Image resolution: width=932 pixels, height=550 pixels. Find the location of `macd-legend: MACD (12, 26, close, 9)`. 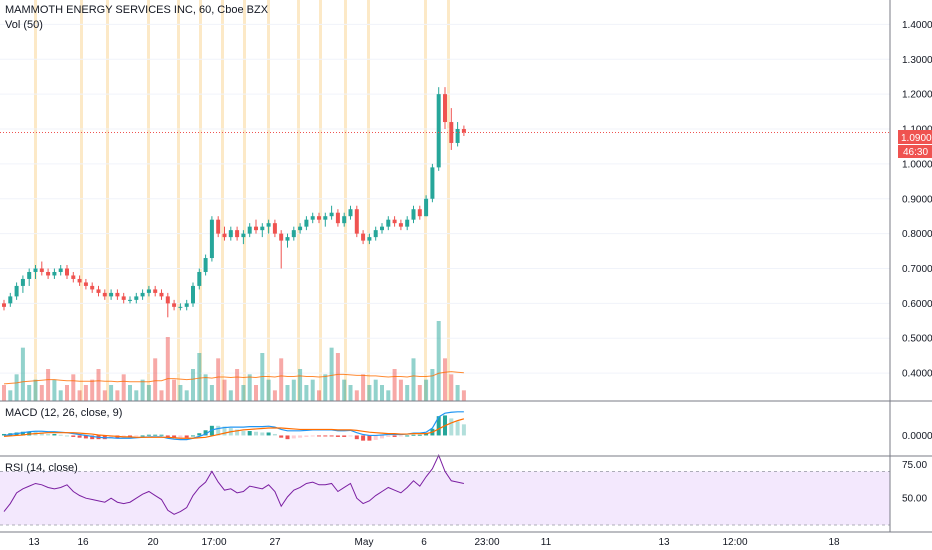

macd-legend: MACD (12, 26, close, 9) is located at coordinates (64, 413).